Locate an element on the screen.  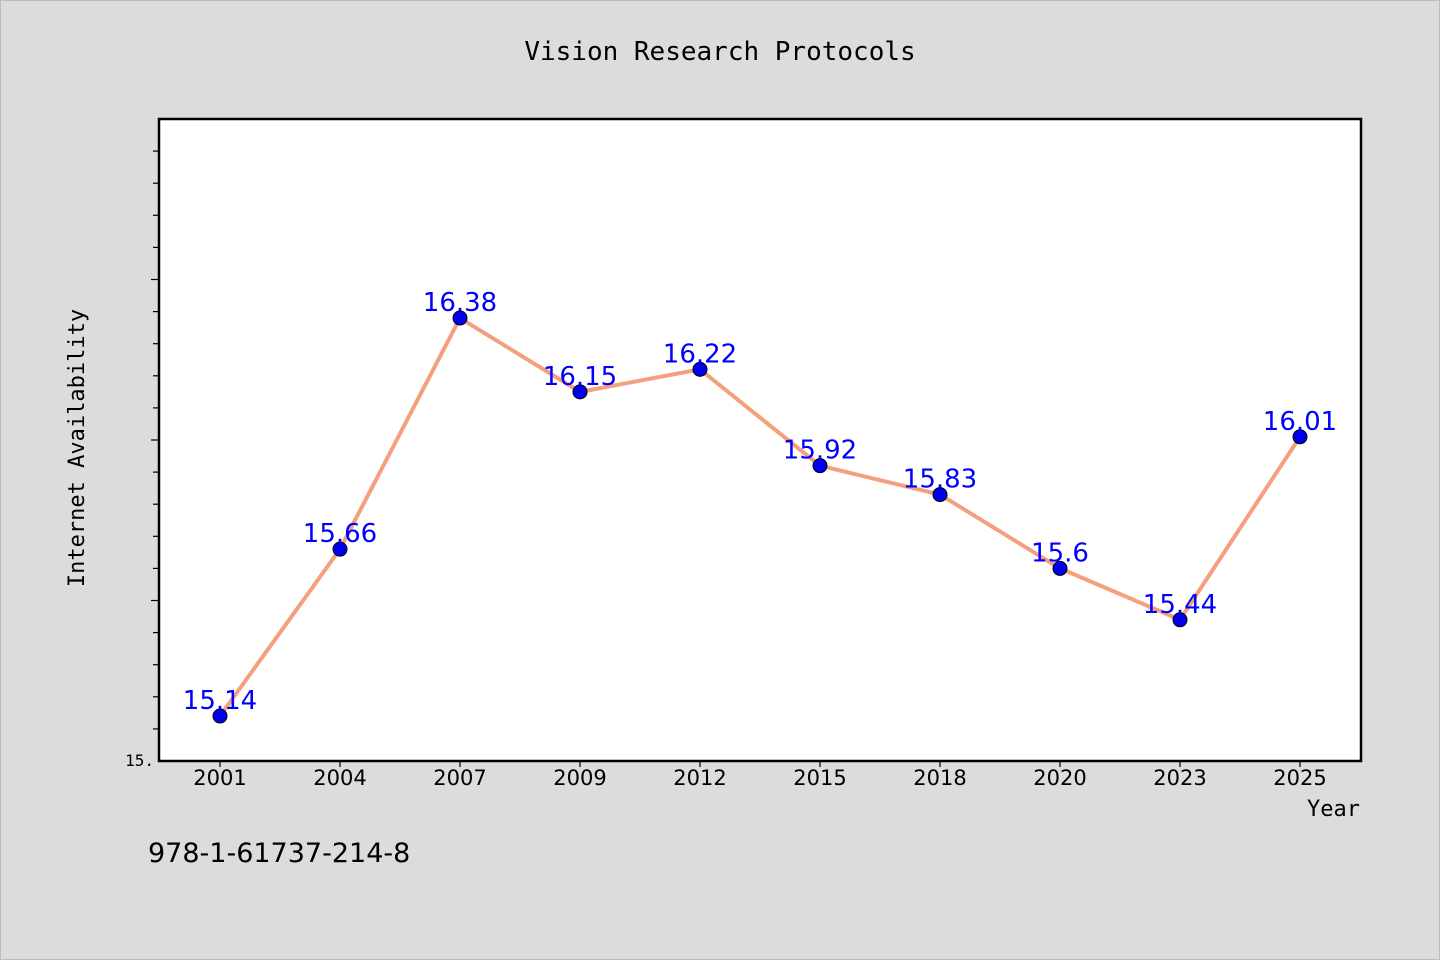
data-label: 15.44 is located at coordinates (1180, 605).